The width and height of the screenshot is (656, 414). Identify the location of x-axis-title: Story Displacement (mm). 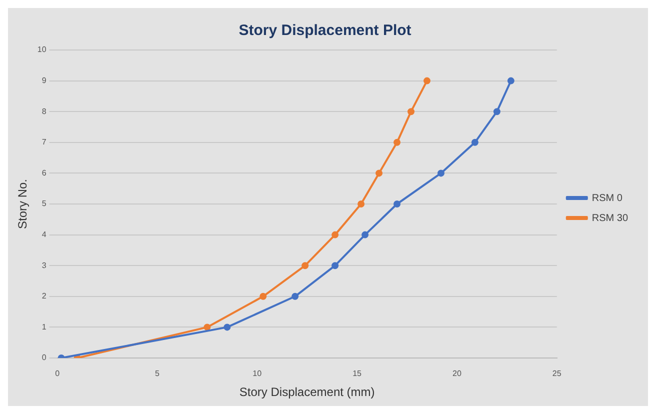
(307, 392).